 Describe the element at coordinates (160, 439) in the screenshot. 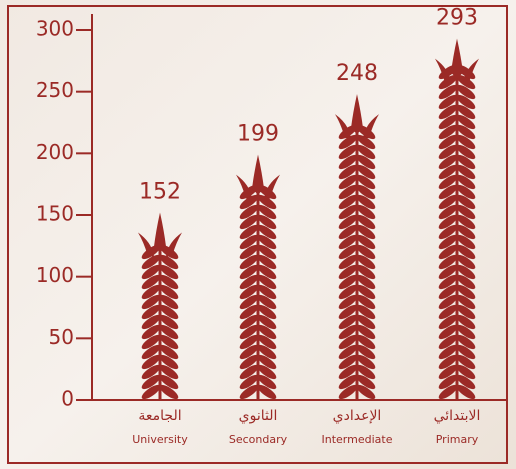

I see `x-tick-label: University` at that location.